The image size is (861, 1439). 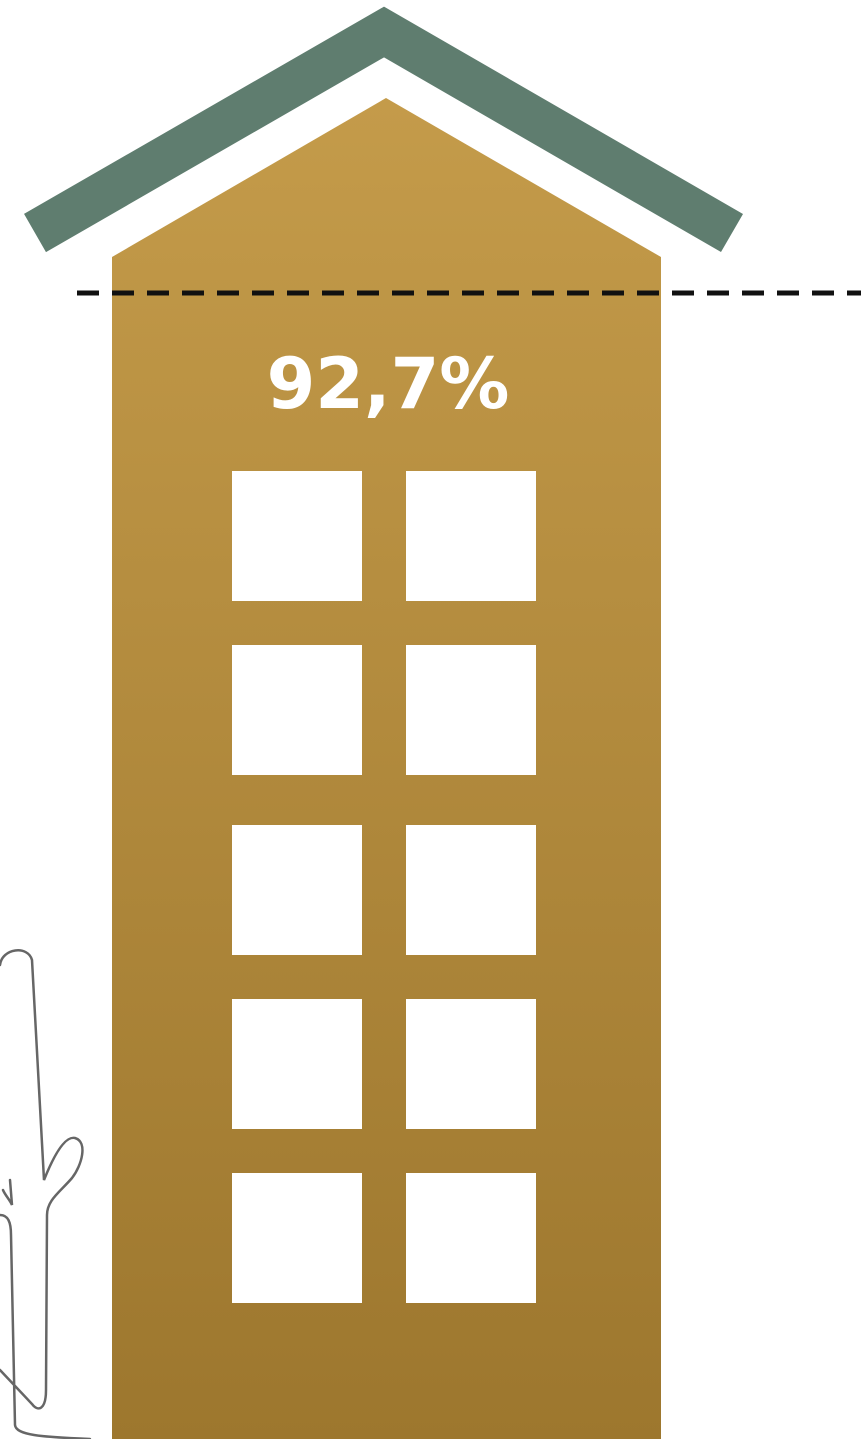 I want to click on cactus-outline, so click(x=46, y=1194).